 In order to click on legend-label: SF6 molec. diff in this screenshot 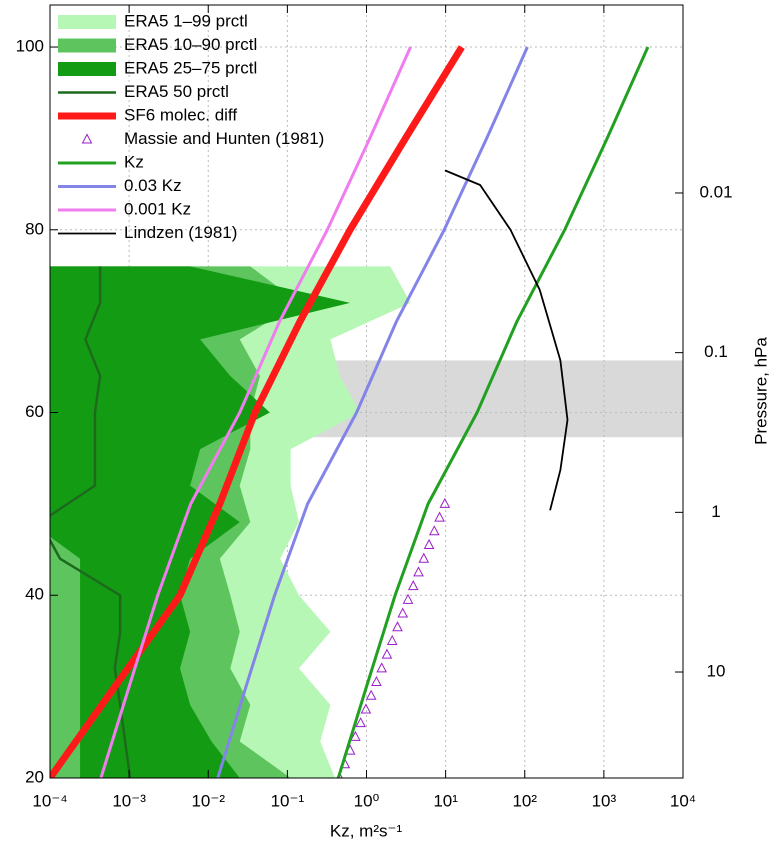, I will do `click(180, 114)`.